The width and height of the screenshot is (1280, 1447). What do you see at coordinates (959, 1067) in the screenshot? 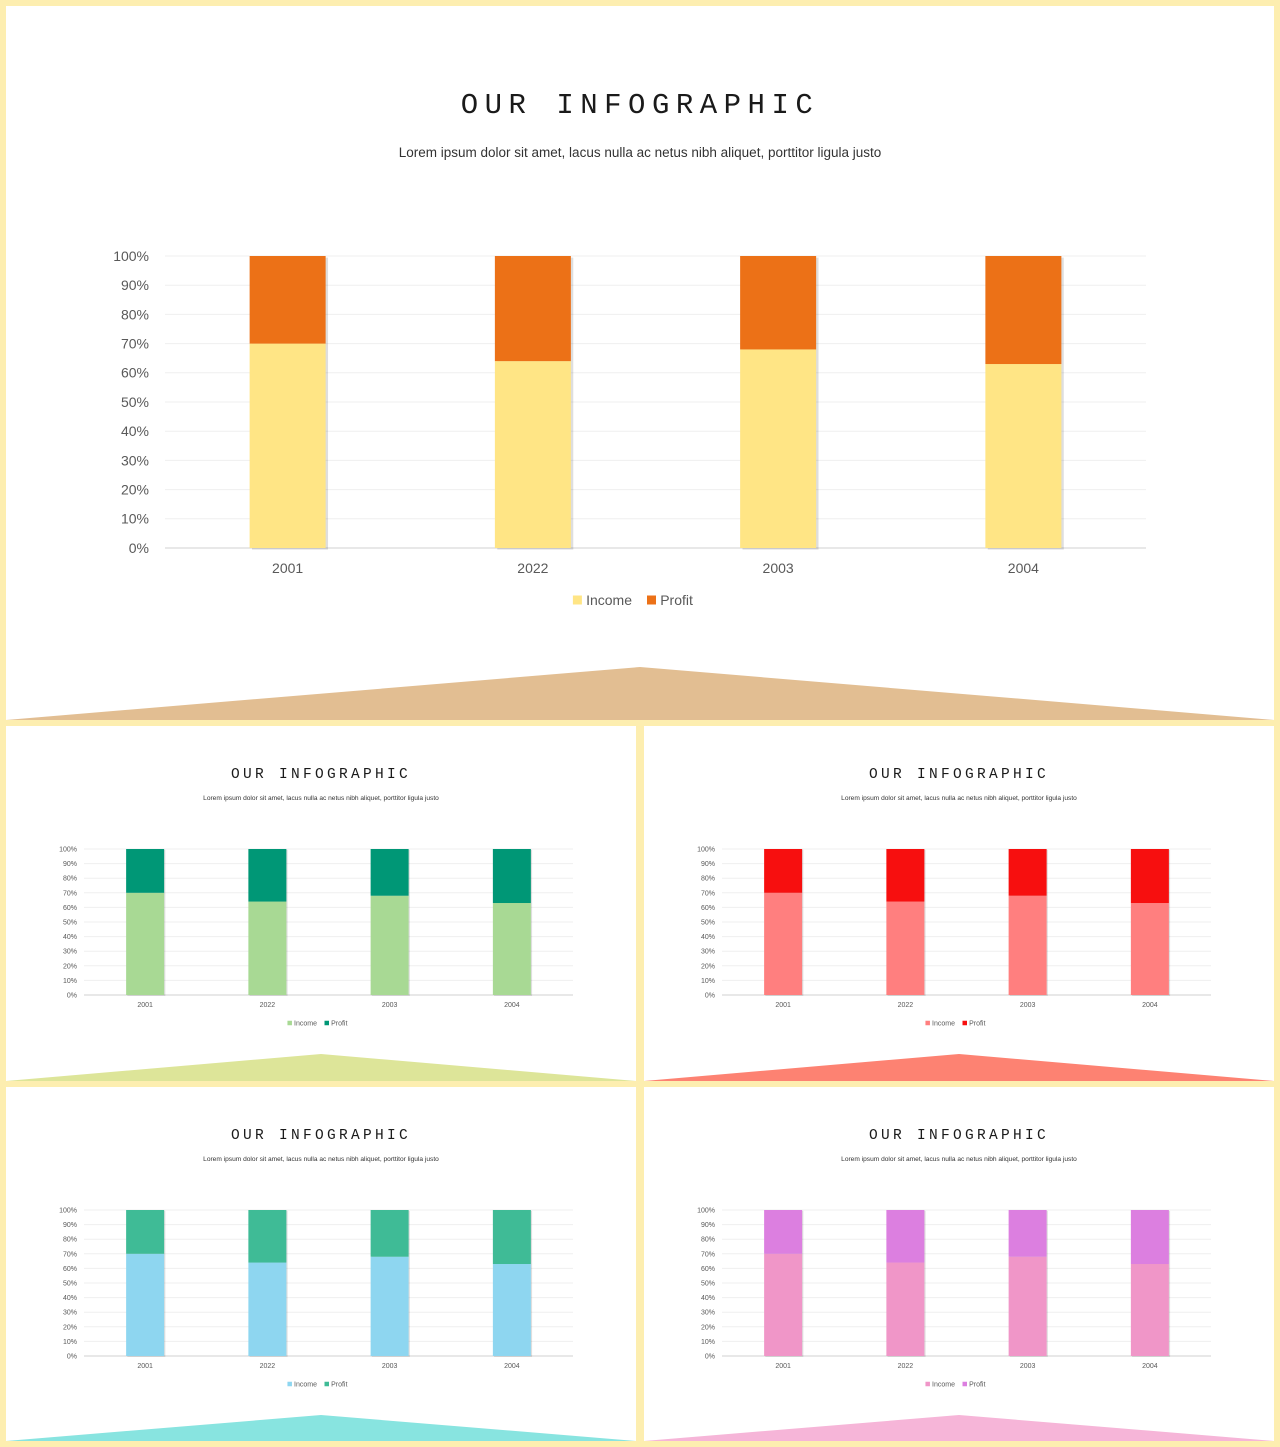
I see `decorative-triangle` at bounding box center [959, 1067].